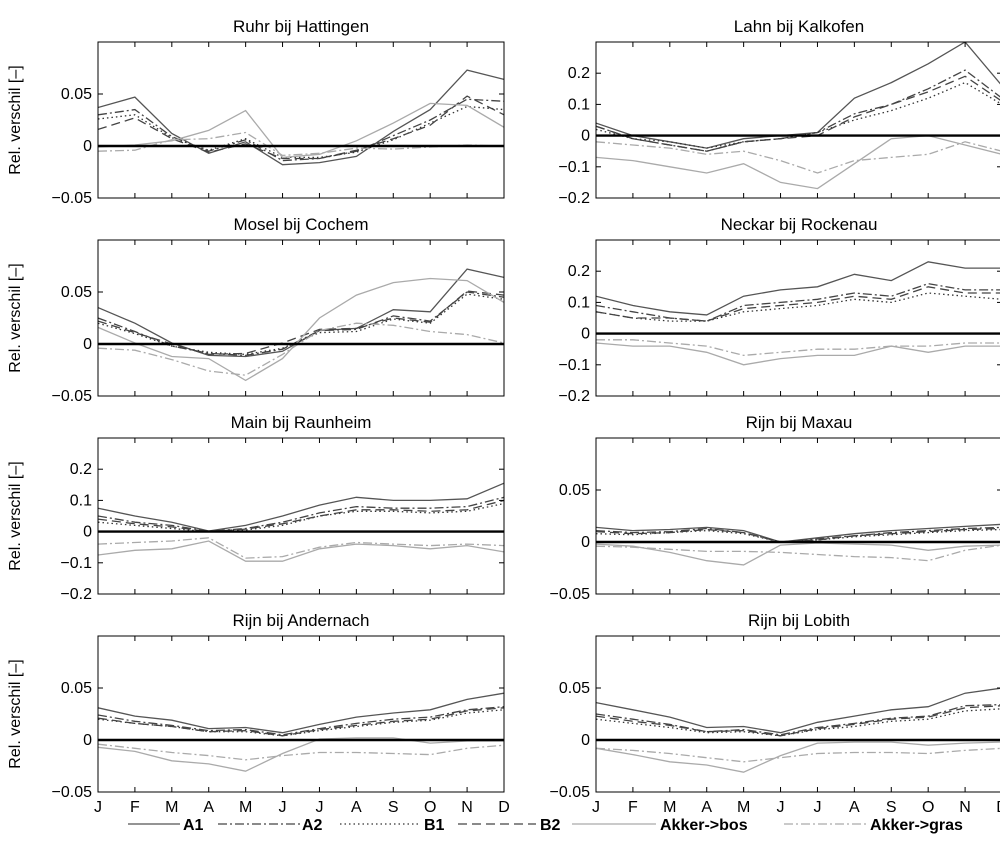 This screenshot has height=845, width=1000. I want to click on legend-entry-b2: B2, so click(509, 825).